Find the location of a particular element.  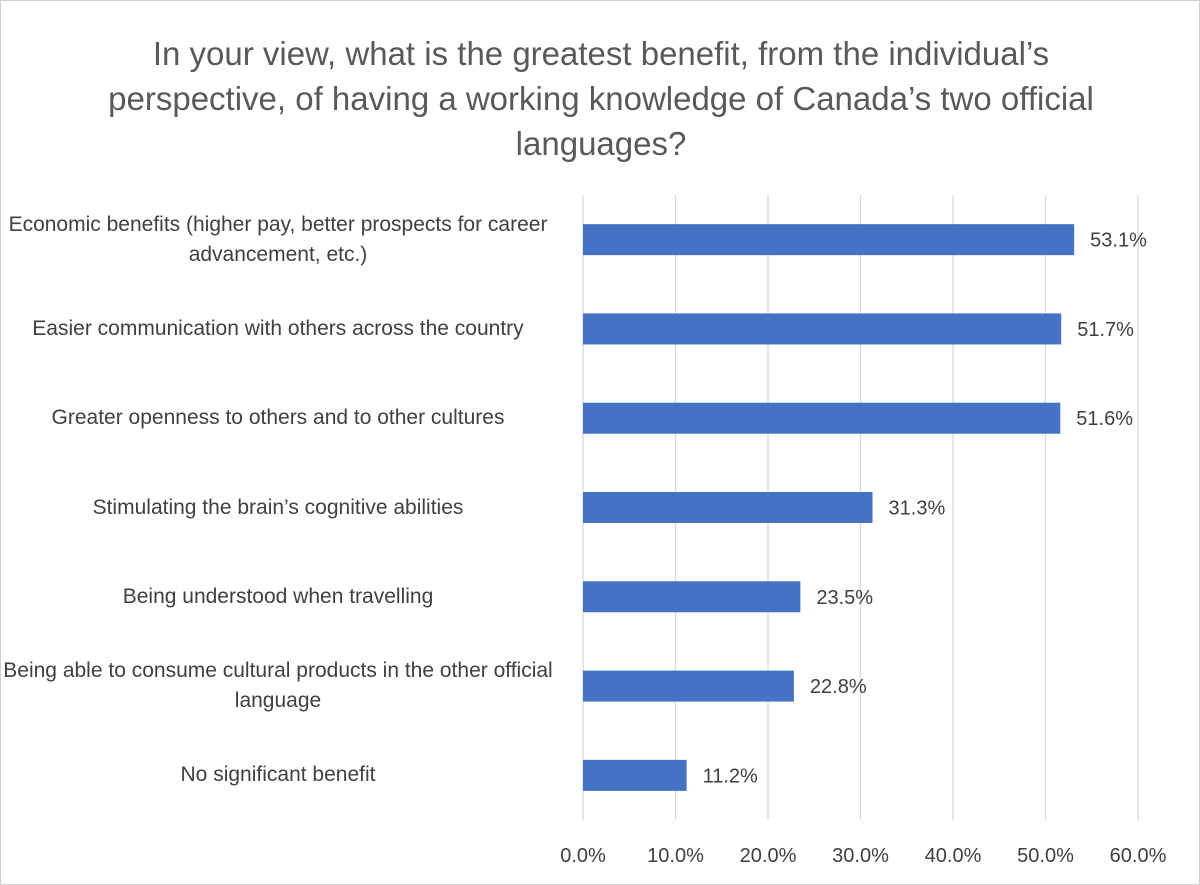

category-label: Being understood when travelling is located at coordinates (278, 596).